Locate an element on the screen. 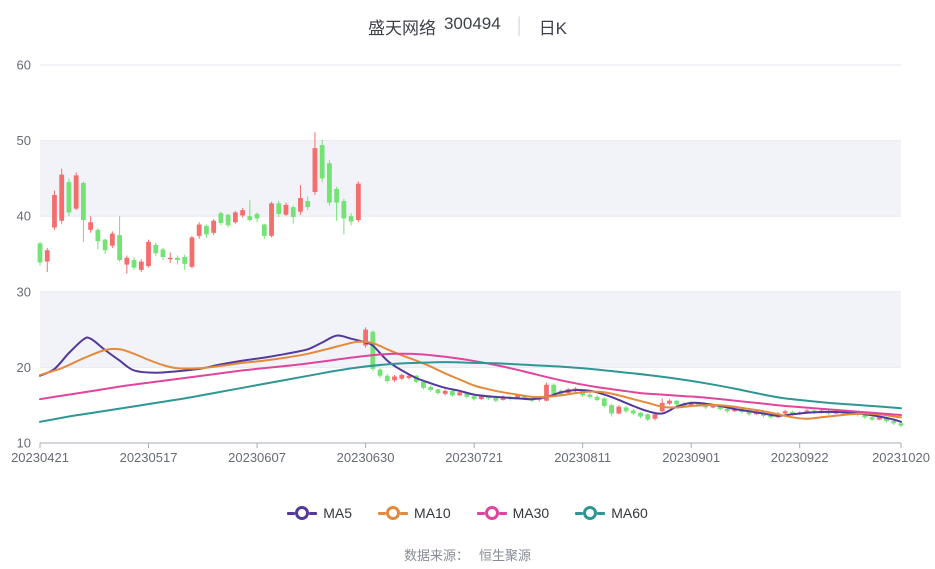 The width and height of the screenshot is (935, 569). x-axis-label: 20231020 is located at coordinates (901, 457).